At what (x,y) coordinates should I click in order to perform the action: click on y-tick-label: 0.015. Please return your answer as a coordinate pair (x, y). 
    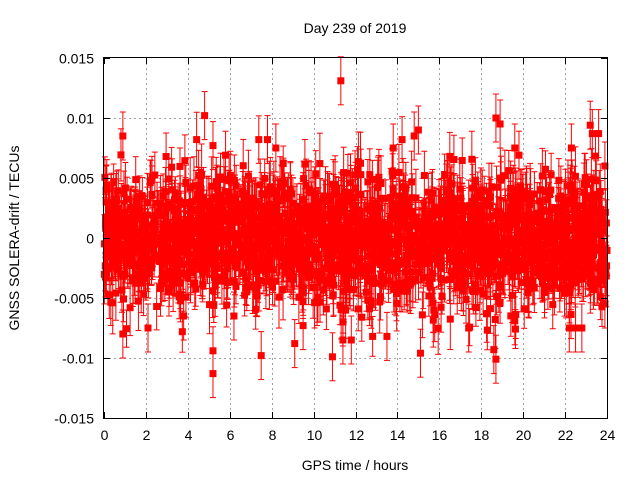
    Looking at the image, I should click on (76, 59).